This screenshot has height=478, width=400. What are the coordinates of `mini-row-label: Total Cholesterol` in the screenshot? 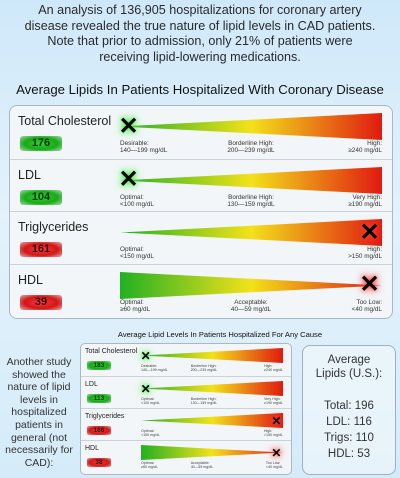 It's located at (111, 351).